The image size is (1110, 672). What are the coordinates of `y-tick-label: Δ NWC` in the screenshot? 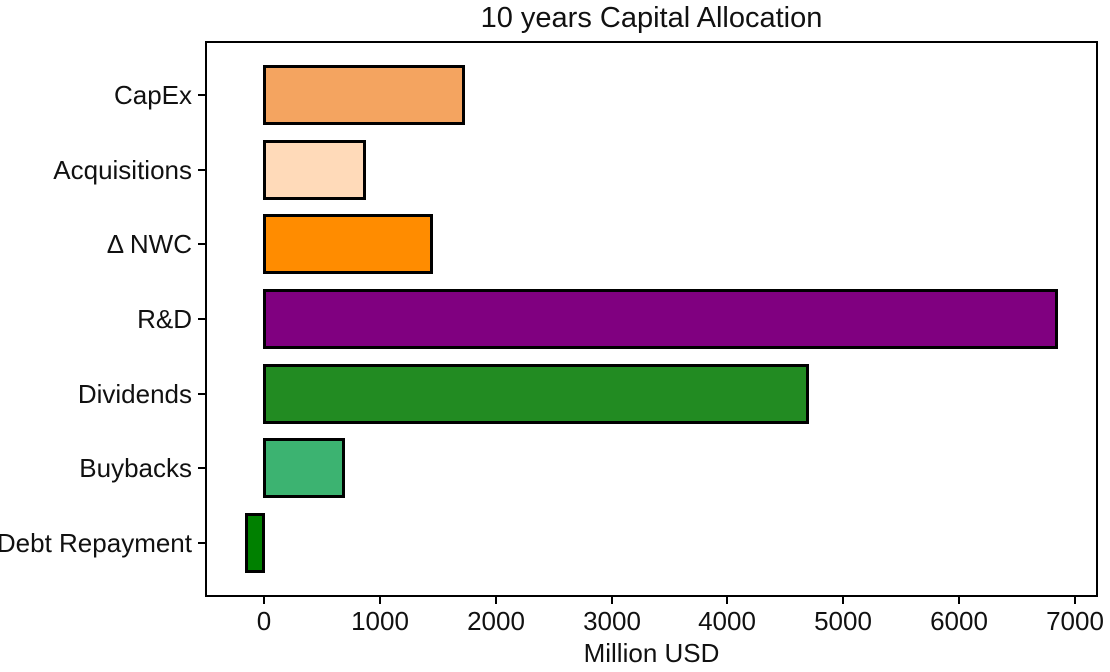 It's located at (149, 244).